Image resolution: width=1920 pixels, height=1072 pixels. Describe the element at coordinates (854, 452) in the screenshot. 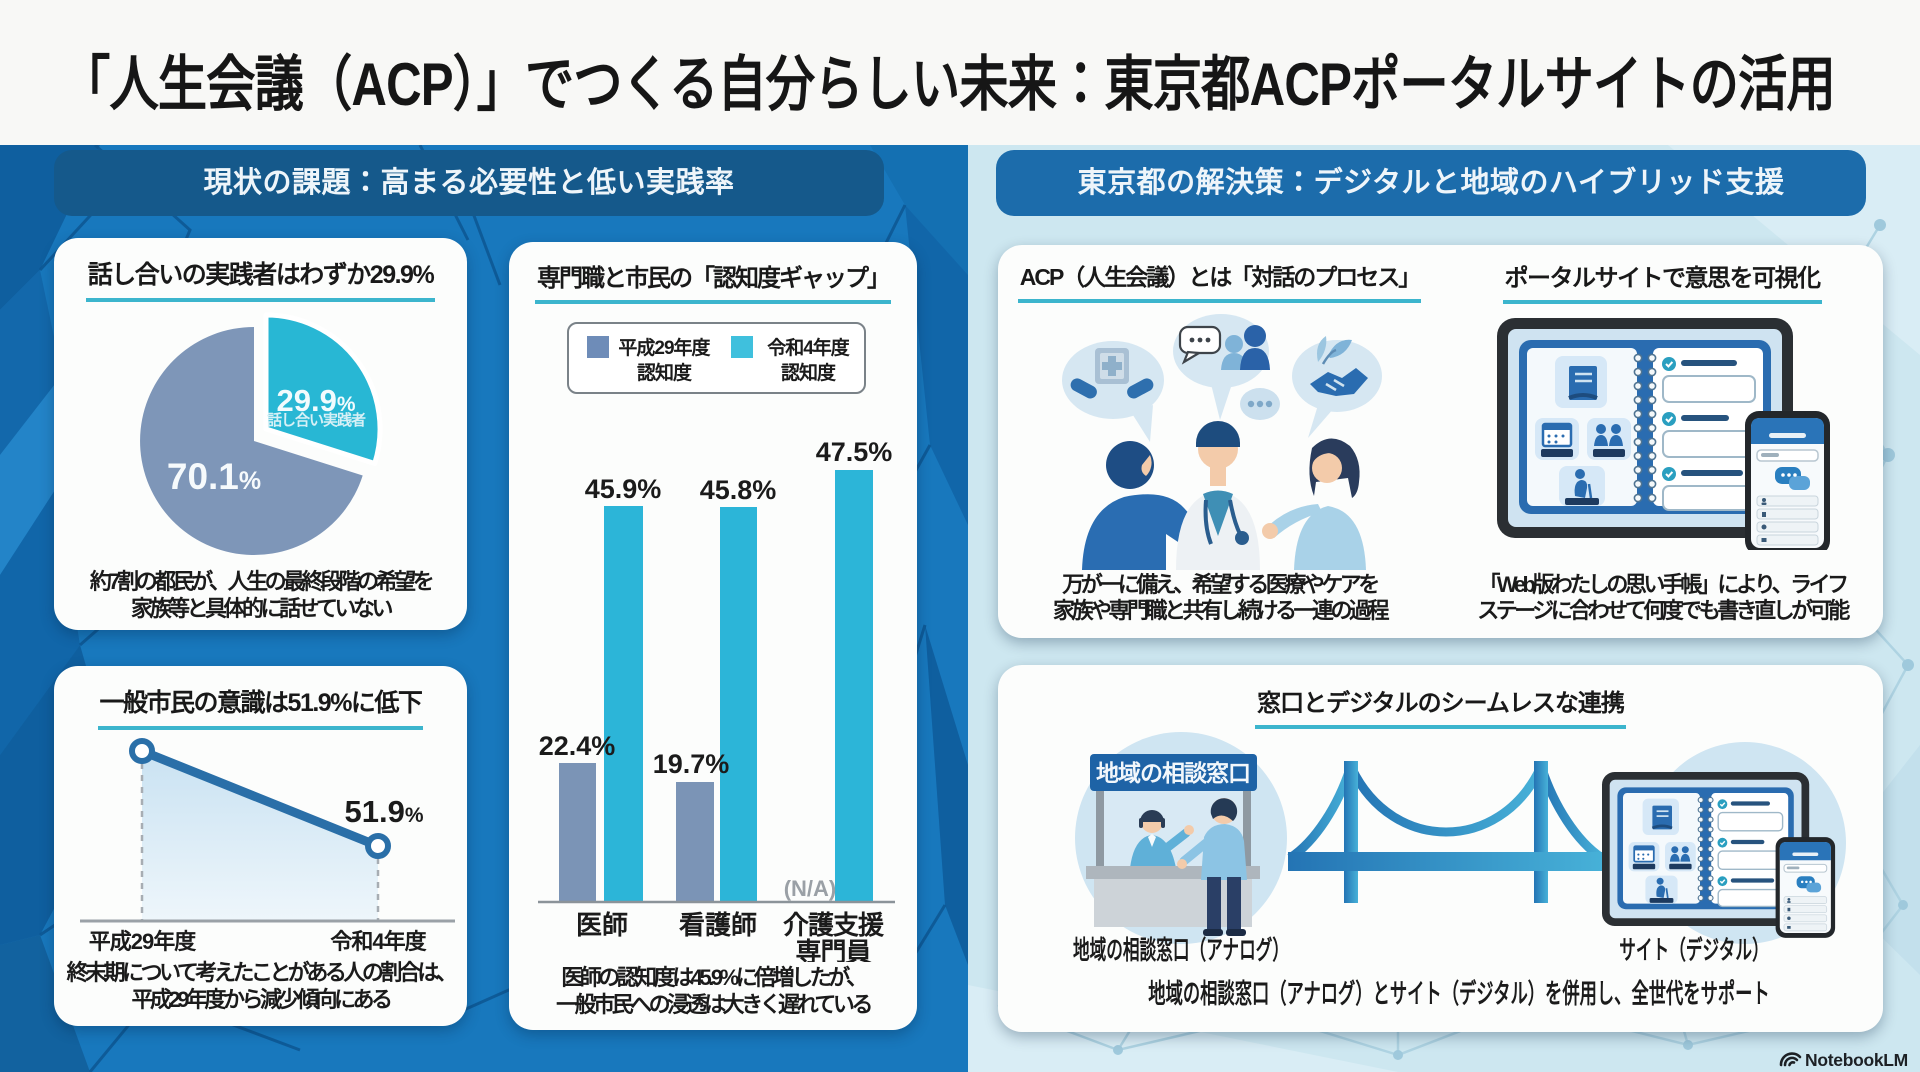

I see `svg-text: 47.5%` at that location.